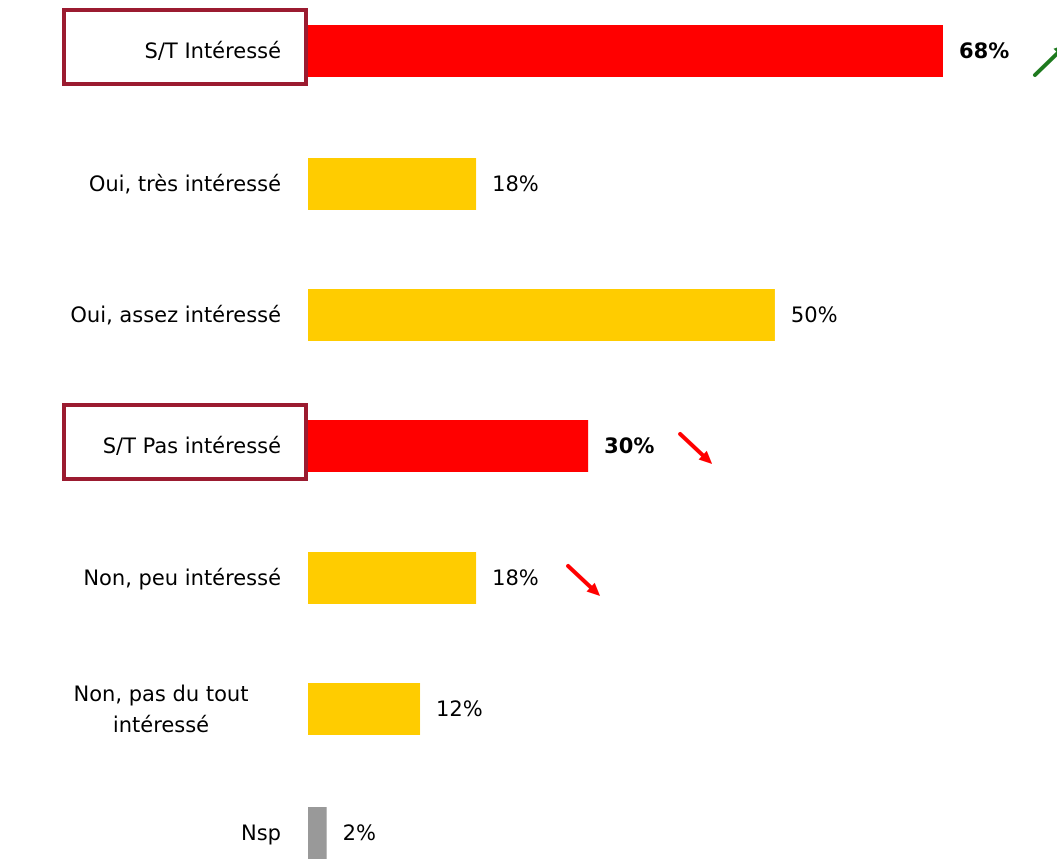 Image resolution: width=1057 pixels, height=864 pixels. What do you see at coordinates (691, 445) in the screenshot?
I see `trend-down-icon-3-shaft` at bounding box center [691, 445].